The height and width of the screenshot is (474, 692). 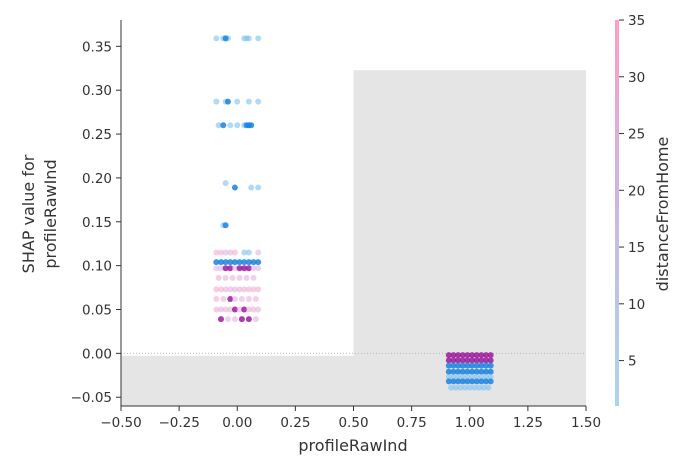 What do you see at coordinates (97, 354) in the screenshot?
I see `y-tick-label-1: 0.00` at bounding box center [97, 354].